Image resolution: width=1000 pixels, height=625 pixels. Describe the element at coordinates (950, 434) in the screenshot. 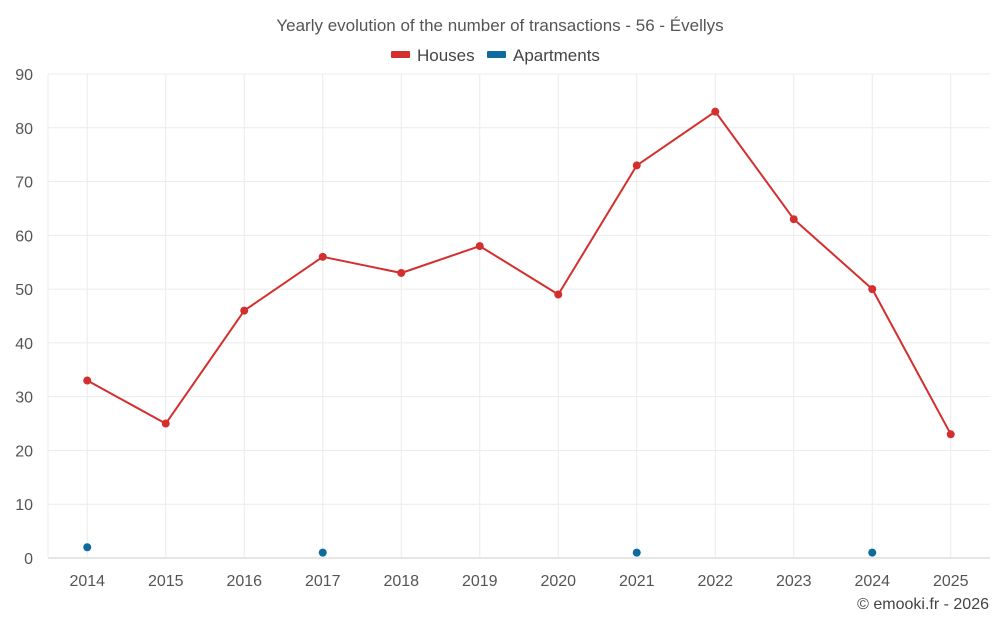

I see `data-point-houses-2025` at that location.